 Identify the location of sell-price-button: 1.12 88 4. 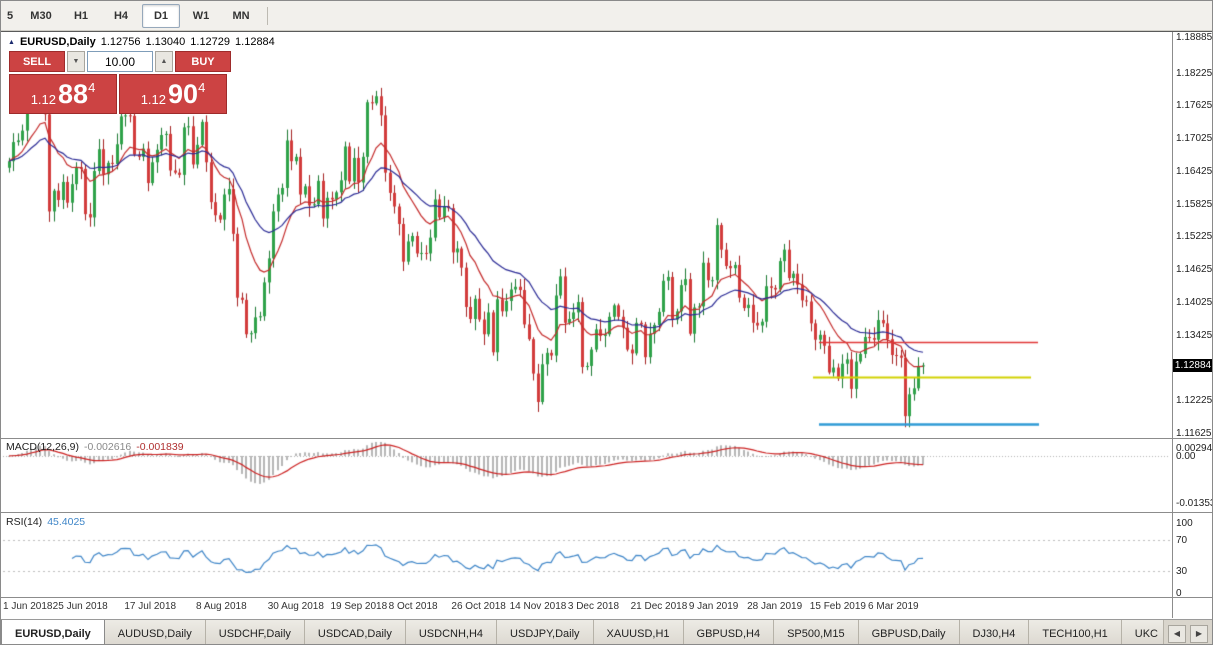
(63, 94).